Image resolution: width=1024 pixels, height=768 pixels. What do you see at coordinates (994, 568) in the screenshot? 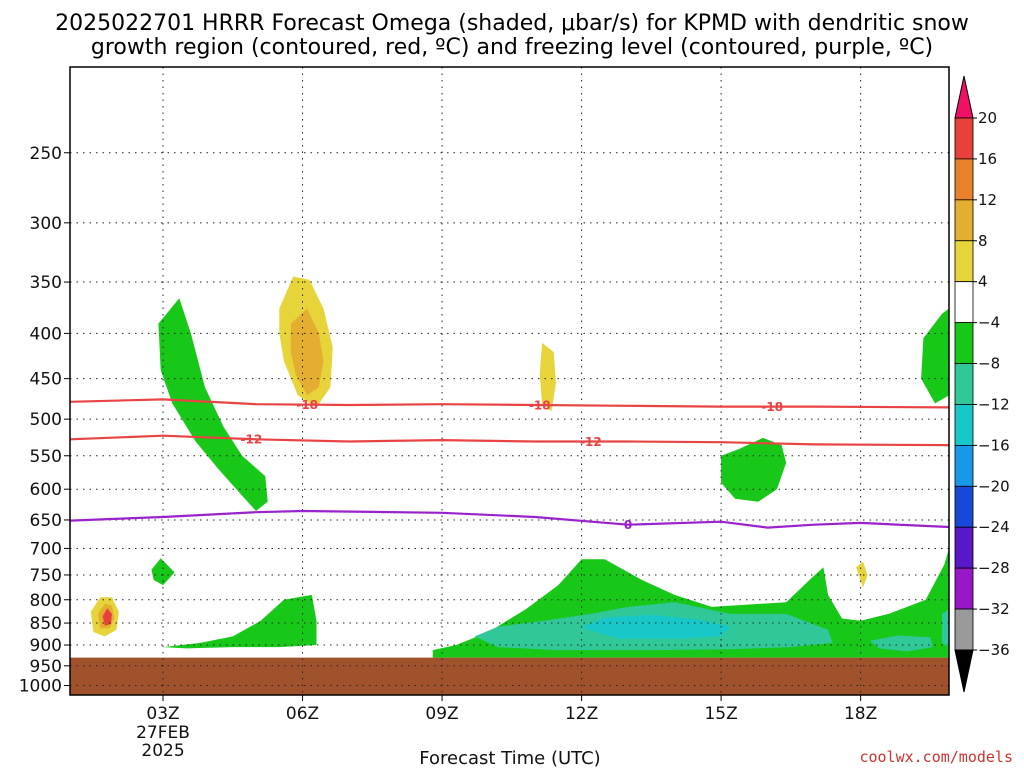
I see `colorbar-tick-label: −28` at bounding box center [994, 568].